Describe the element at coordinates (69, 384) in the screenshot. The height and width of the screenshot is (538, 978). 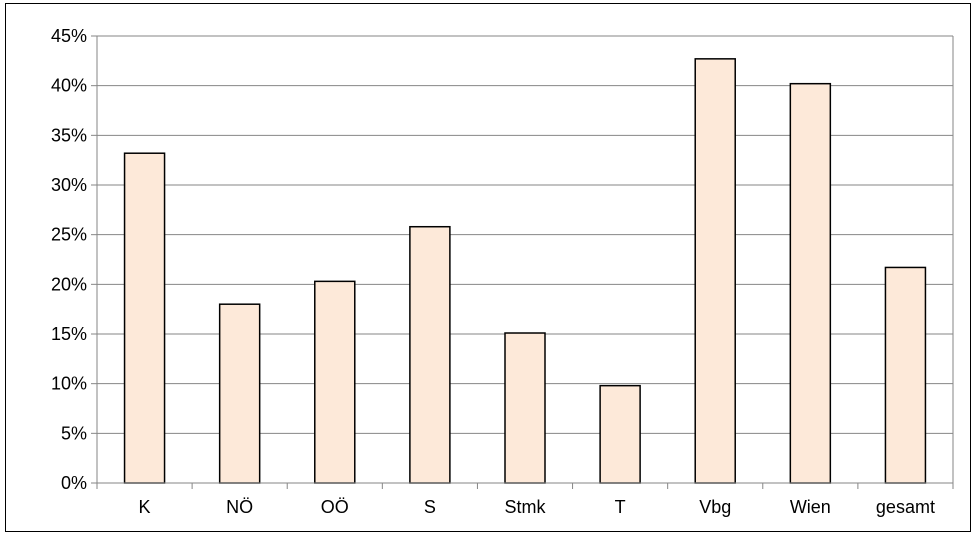
I see `y-tick-label: 10%` at that location.